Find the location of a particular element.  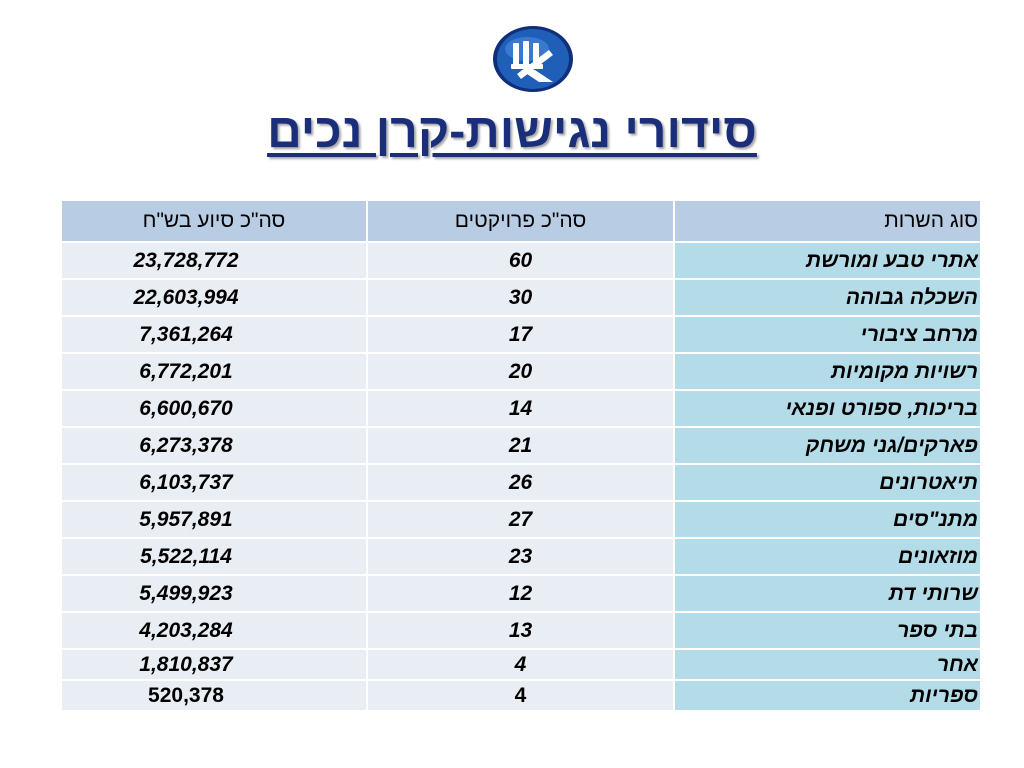

service-cell: מתנ"סים is located at coordinates (827, 519).